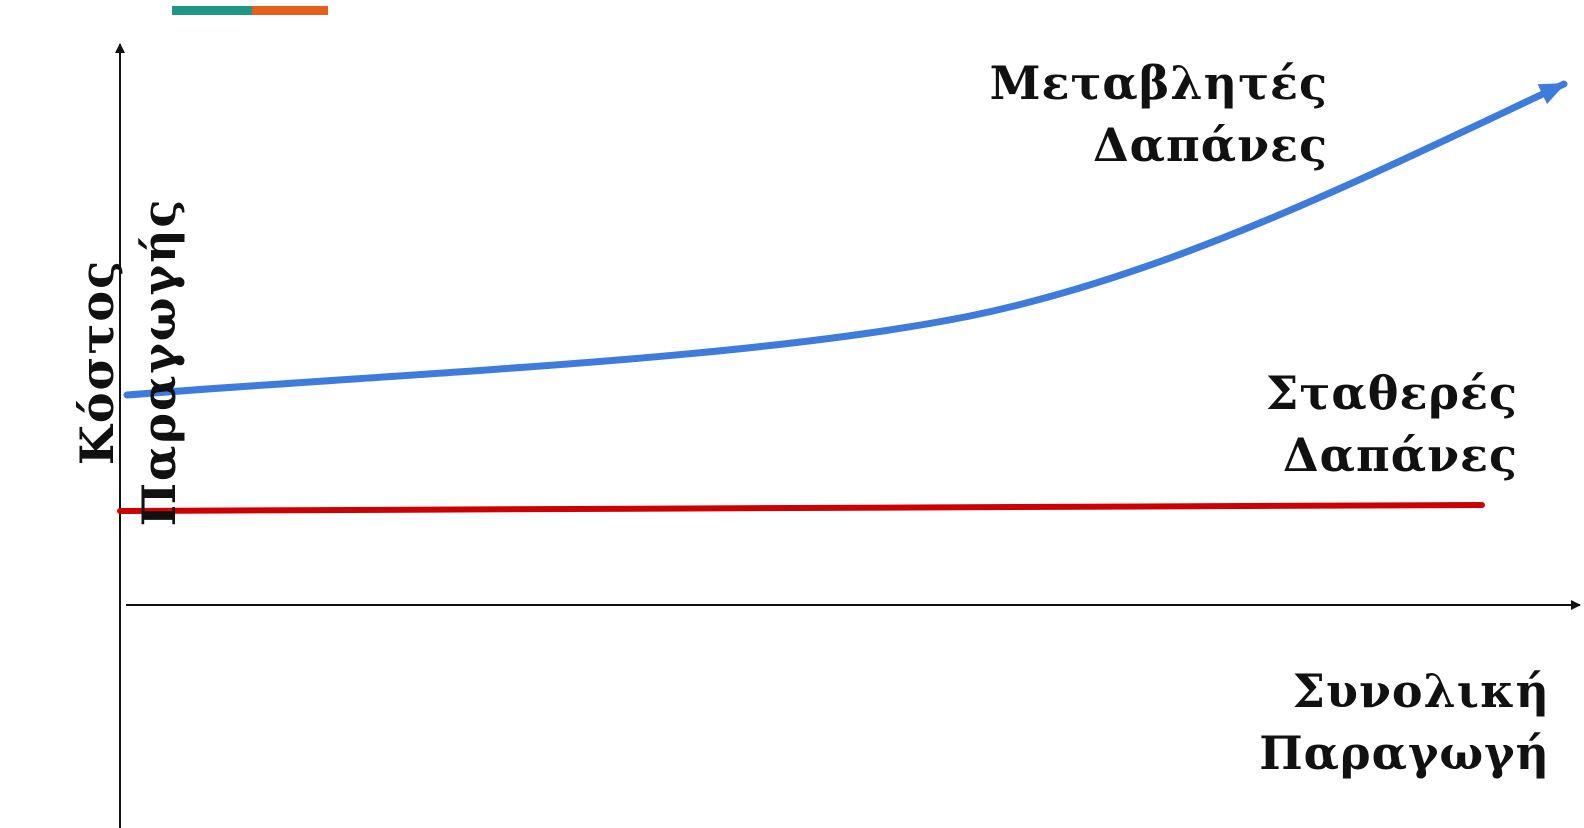  What do you see at coordinates (1392, 424) in the screenshot?
I see `fixed-costs-label: Σταθερές Δαπάνες` at bounding box center [1392, 424].